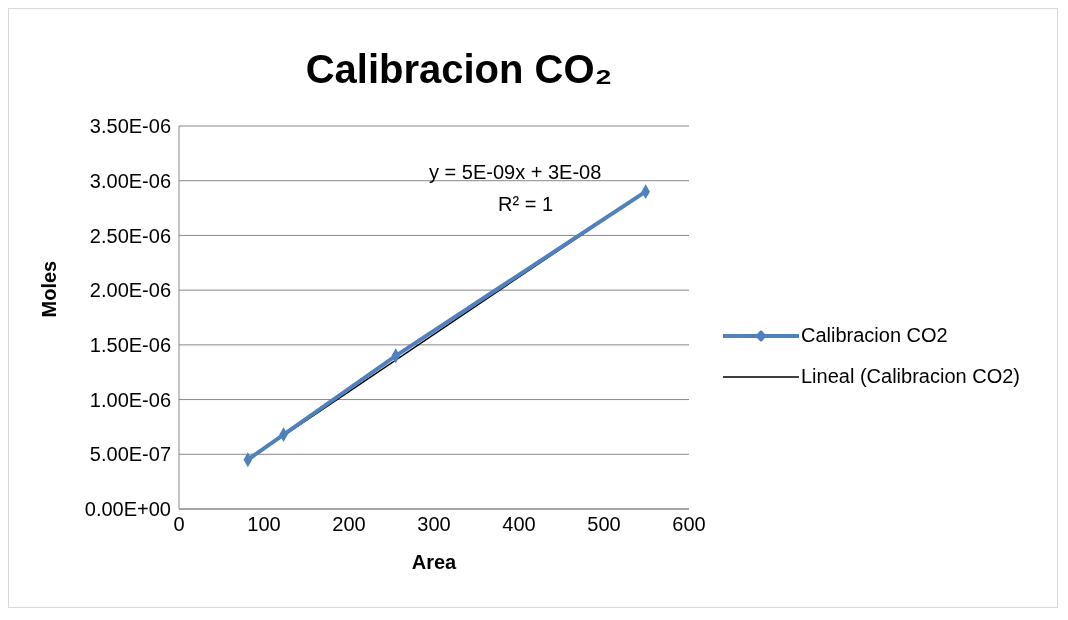 This screenshot has width=1068, height=620. I want to click on x-tick-label: 300, so click(434, 524).